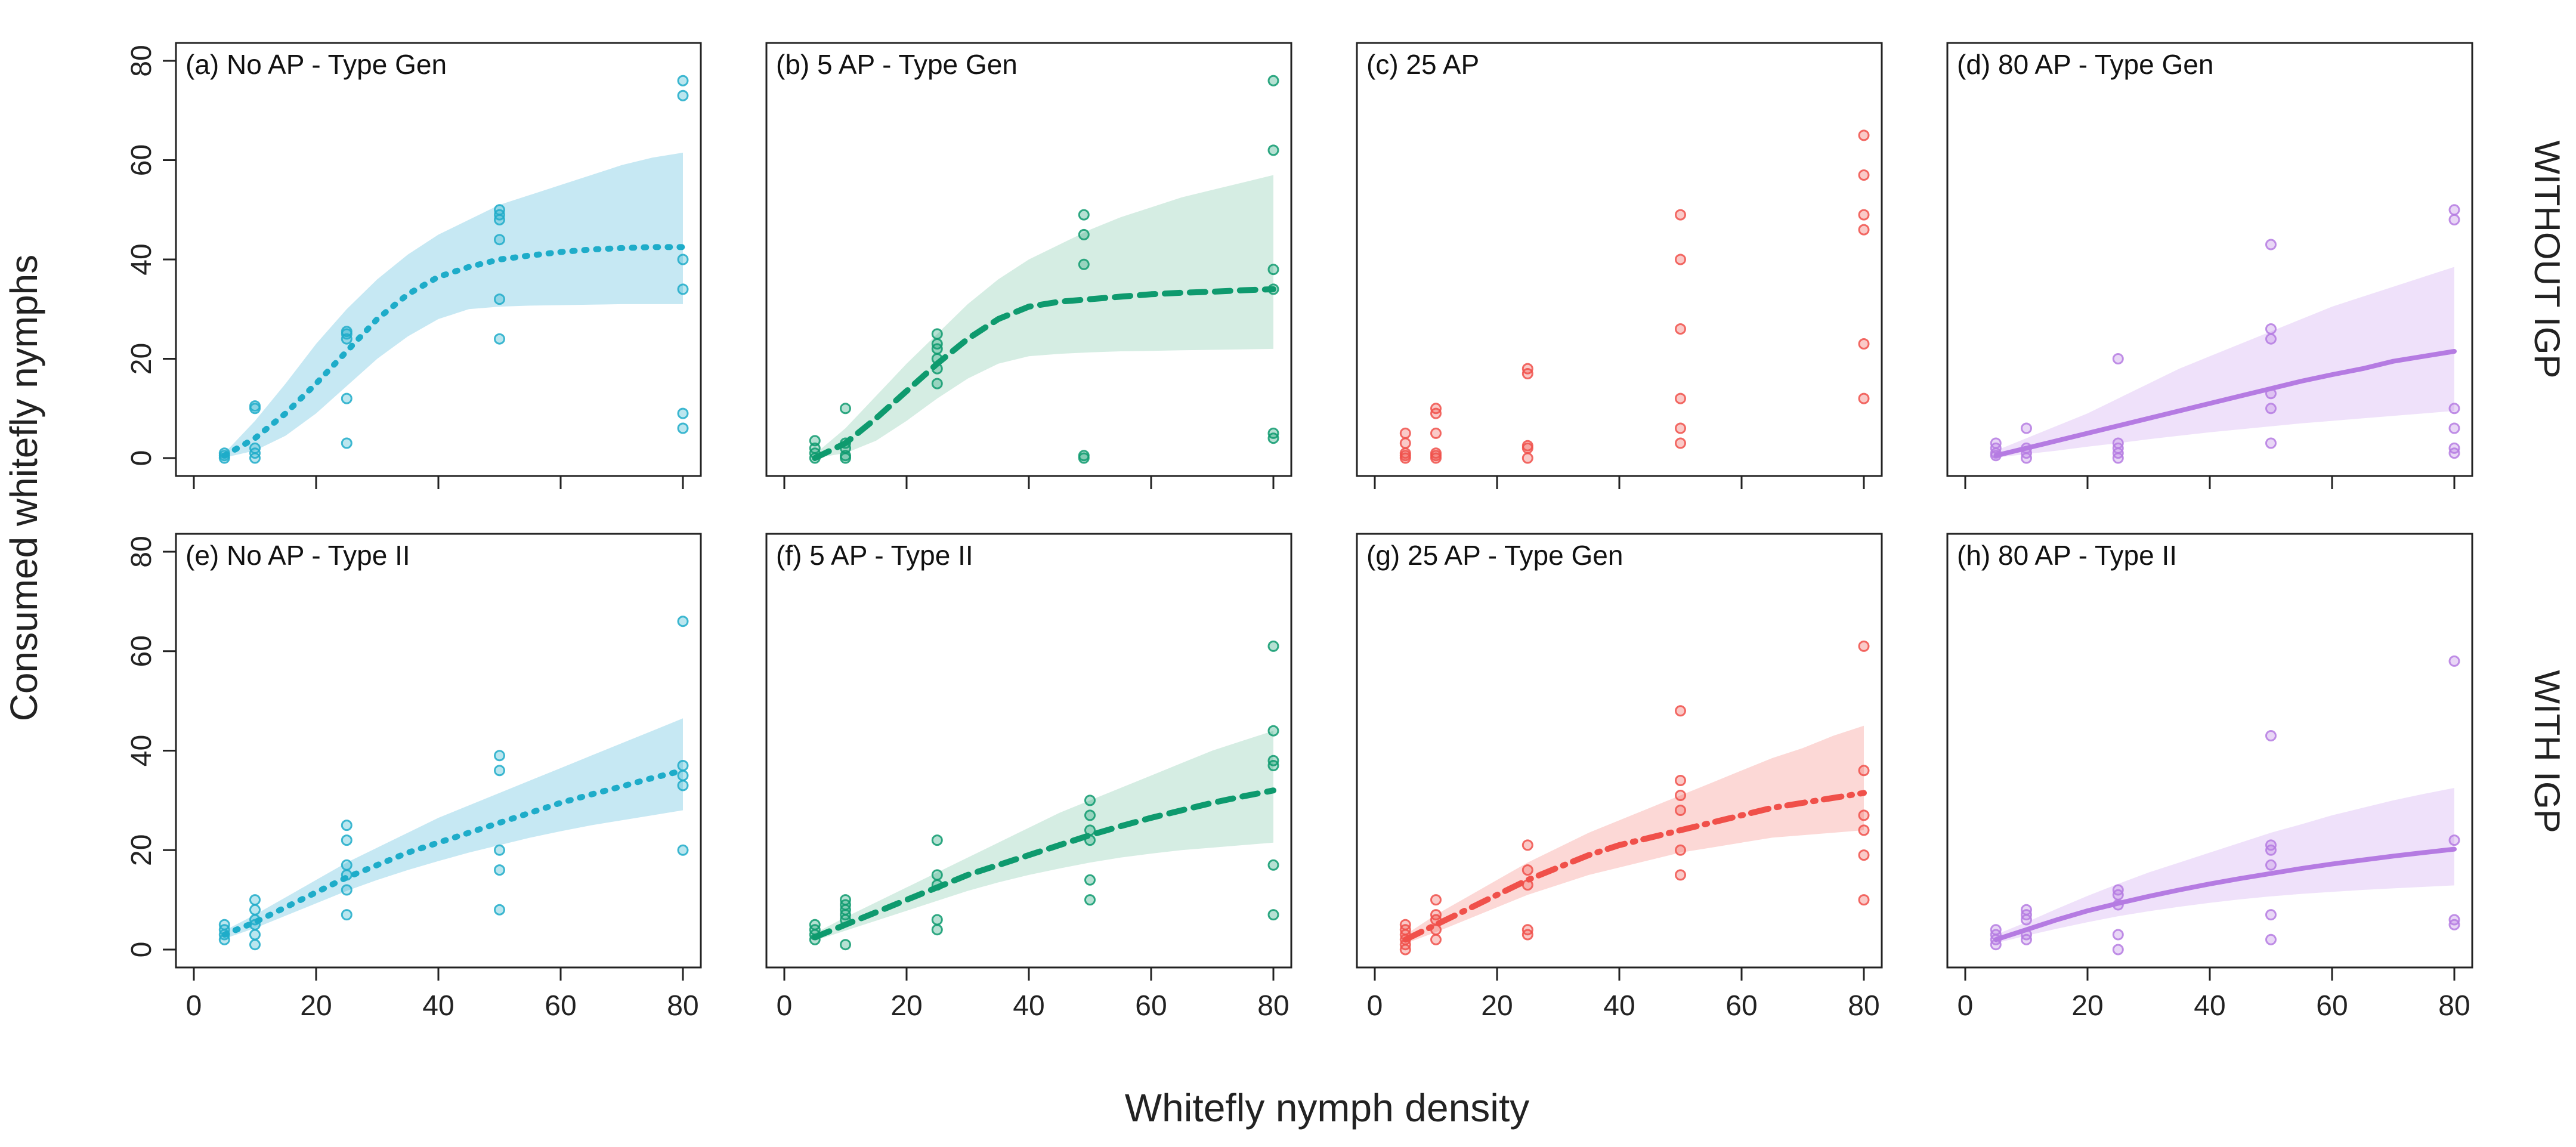  I want to click on y-tick-label: 20, so click(141, 850).